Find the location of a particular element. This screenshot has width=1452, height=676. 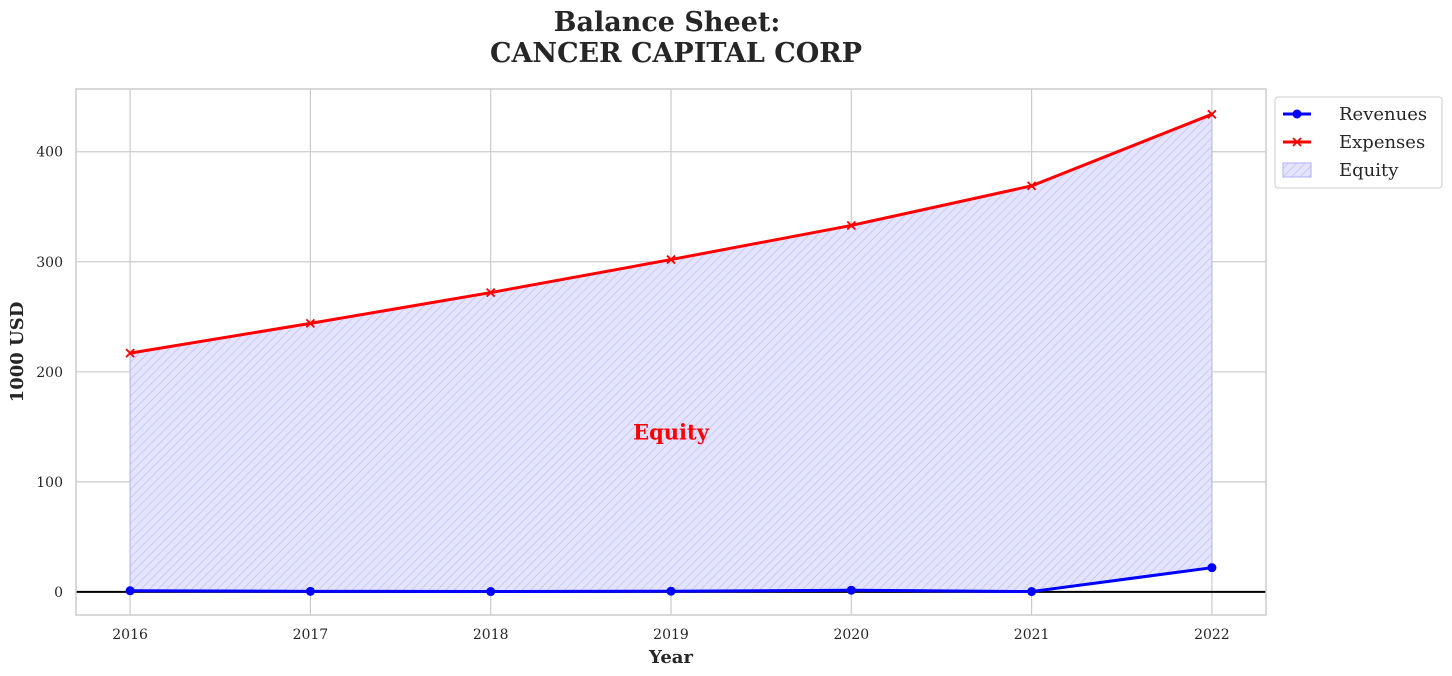

revenues-point-2020 is located at coordinates (851, 590).